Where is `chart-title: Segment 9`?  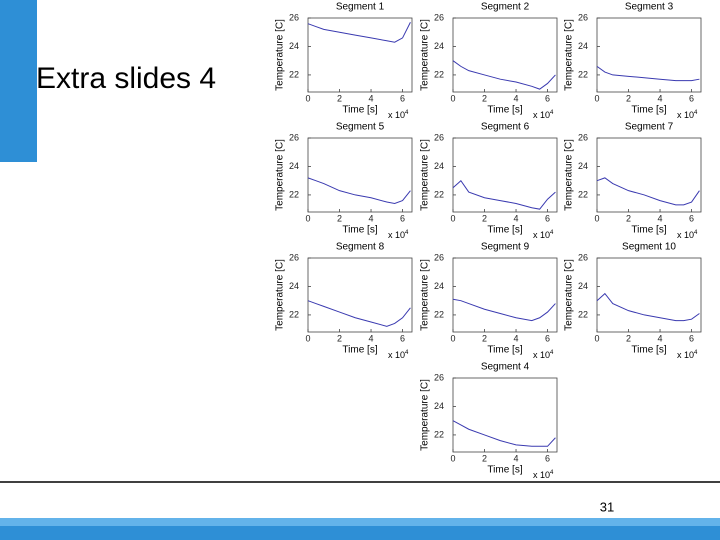 chart-title: Segment 9 is located at coordinates (505, 247).